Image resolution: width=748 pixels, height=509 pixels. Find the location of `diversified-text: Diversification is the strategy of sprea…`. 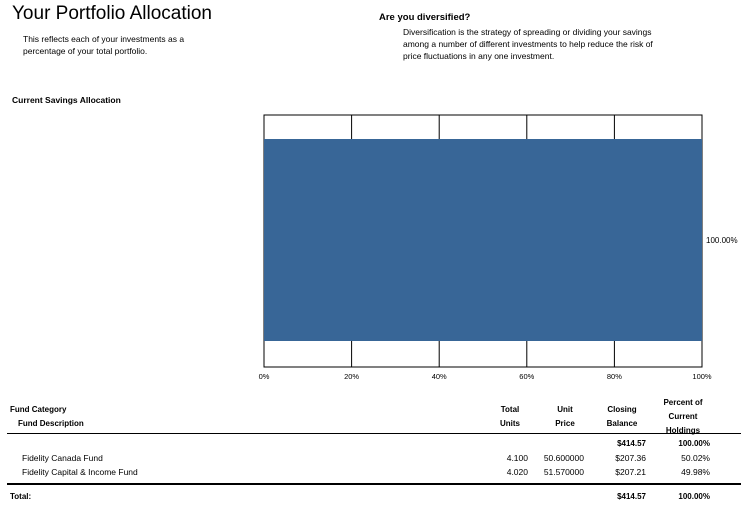

diversified-text: Diversification is the strategy of sprea… is located at coordinates (528, 44).